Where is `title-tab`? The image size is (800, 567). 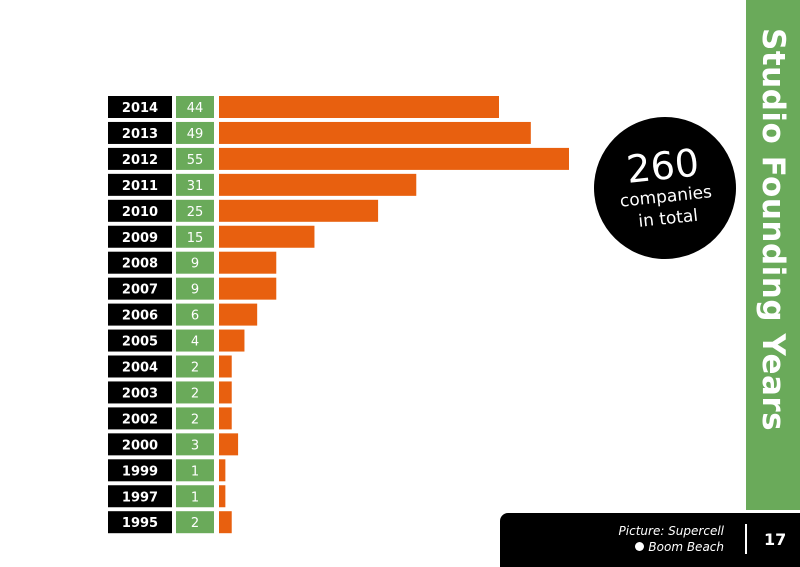 title-tab is located at coordinates (773, 255).